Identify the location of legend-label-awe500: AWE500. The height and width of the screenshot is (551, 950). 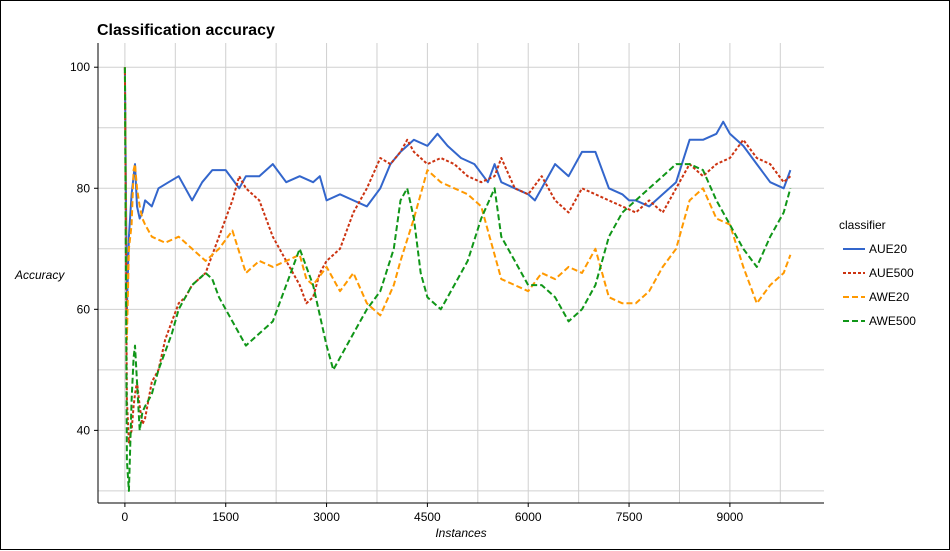
(892, 321).